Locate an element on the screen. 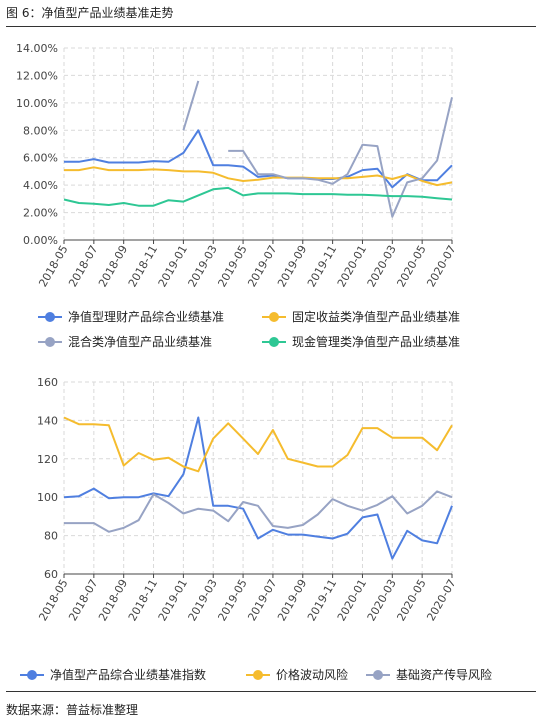  legend-item: 价格波动风险 is located at coordinates (297, 674).